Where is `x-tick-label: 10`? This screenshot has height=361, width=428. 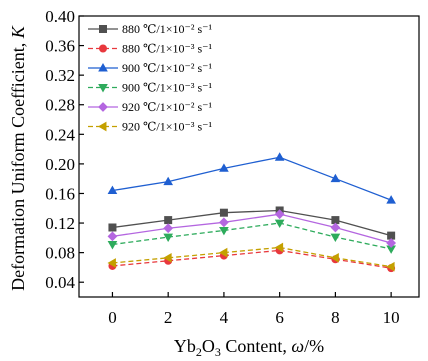 x-tick-label: 10 is located at coordinates (391, 317).